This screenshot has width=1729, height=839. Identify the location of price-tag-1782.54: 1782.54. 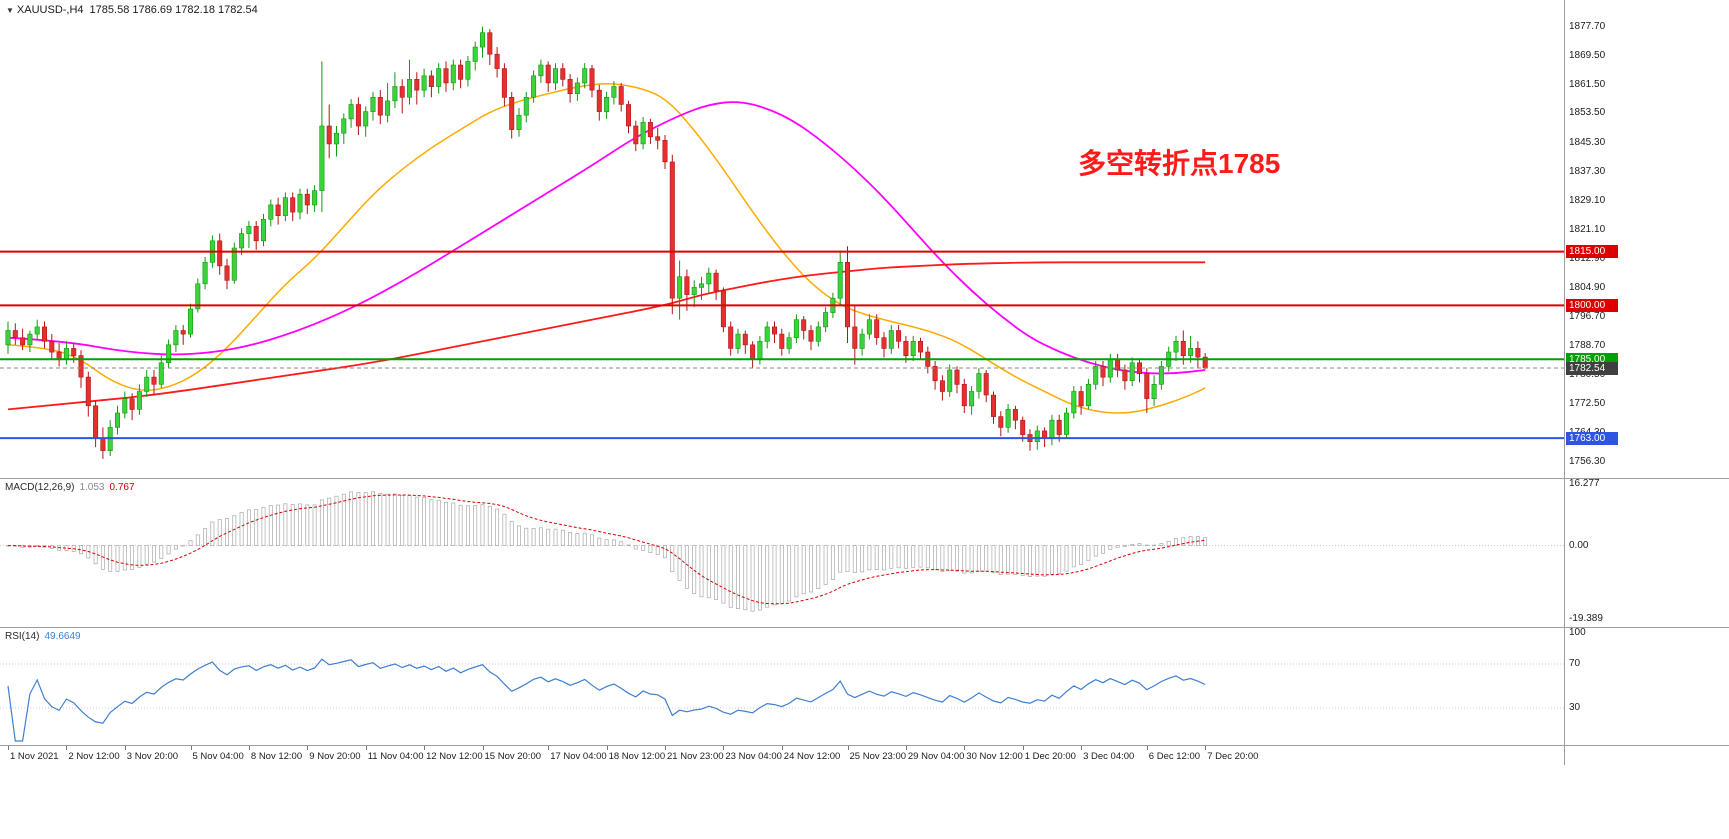
(1592, 368).